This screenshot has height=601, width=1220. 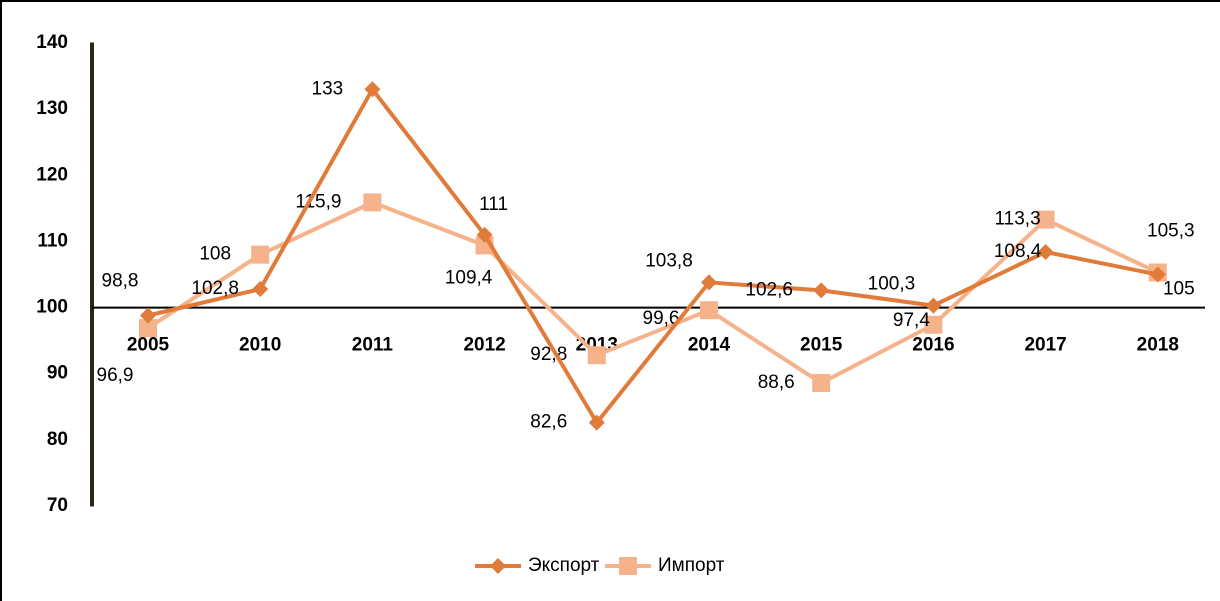 I want to click on data-label: 115,9, so click(x=318, y=201).